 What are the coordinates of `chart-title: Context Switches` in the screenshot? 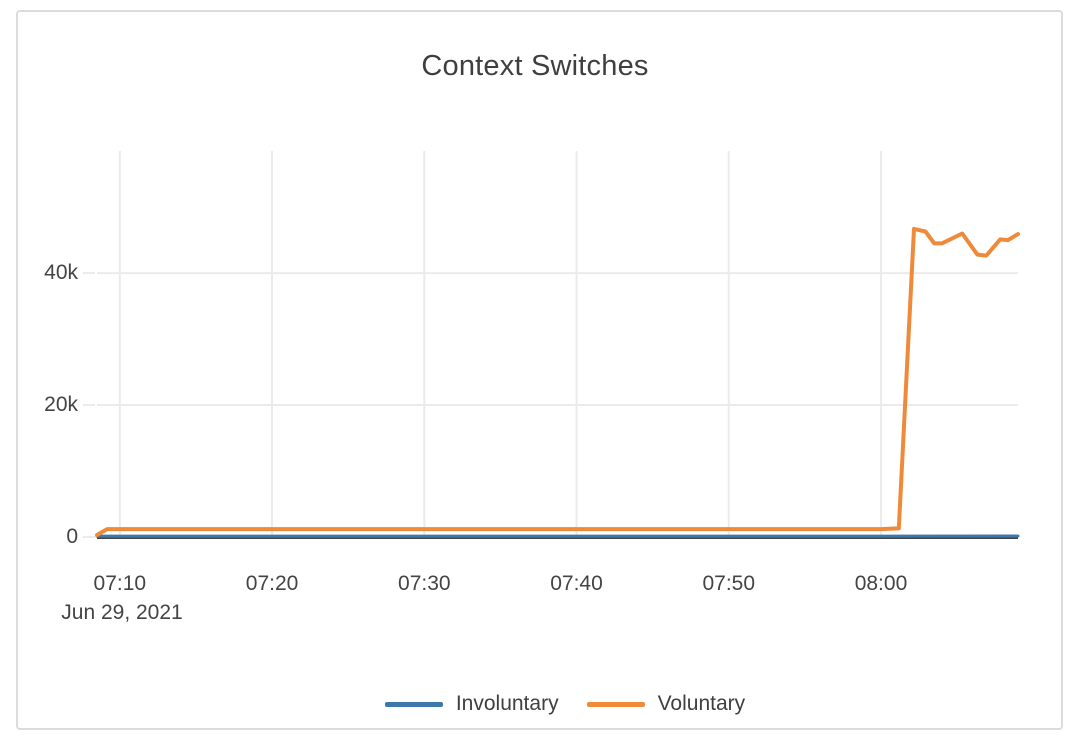 It's located at (535, 66).